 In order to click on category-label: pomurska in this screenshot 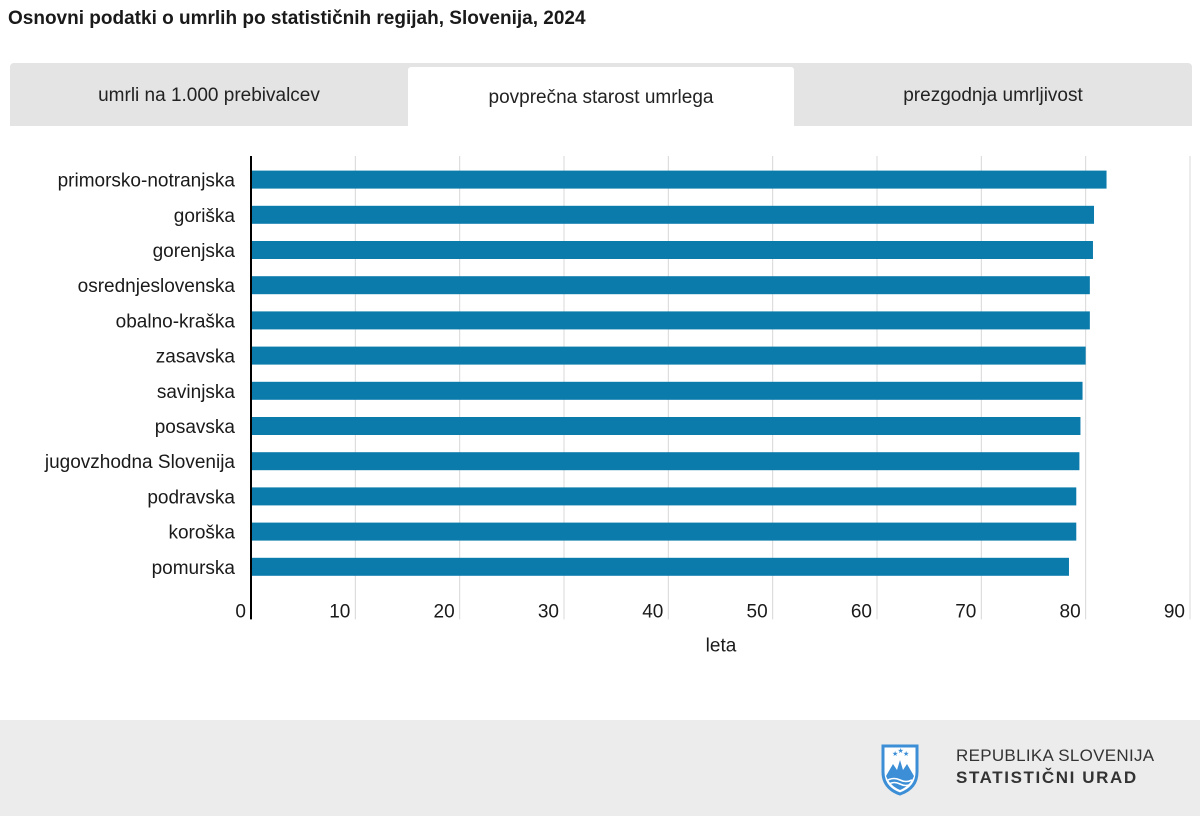, I will do `click(194, 568)`.